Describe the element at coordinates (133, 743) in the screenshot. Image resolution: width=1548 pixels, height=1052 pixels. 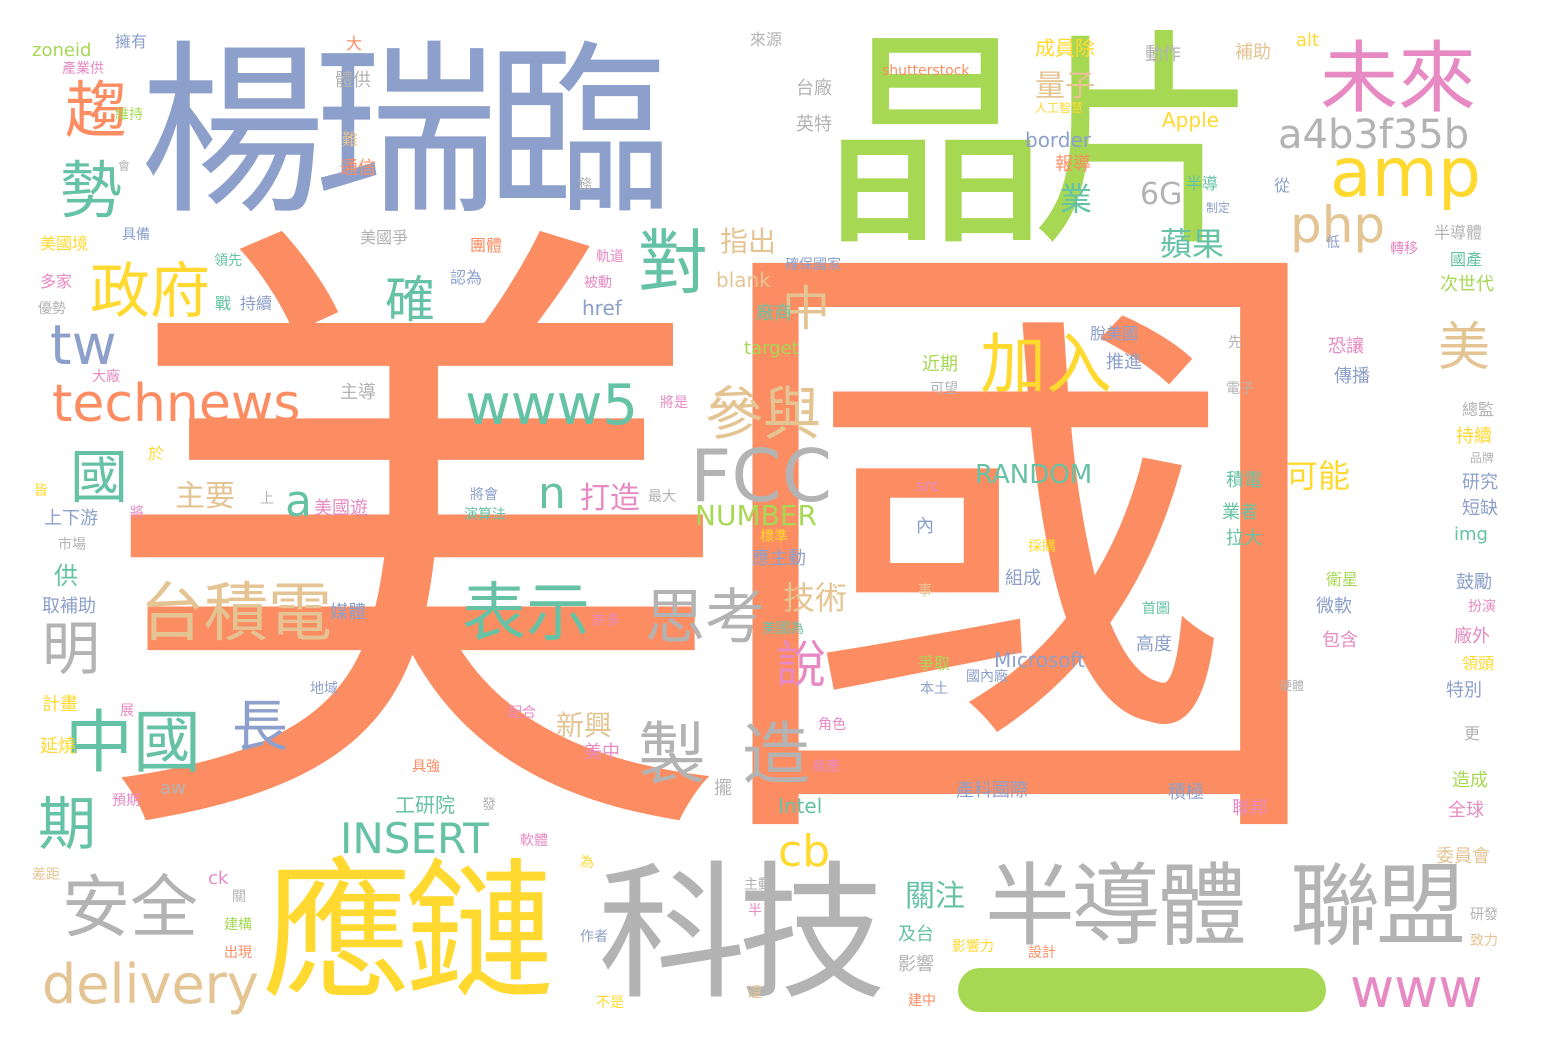
I see `word: 中國` at that location.